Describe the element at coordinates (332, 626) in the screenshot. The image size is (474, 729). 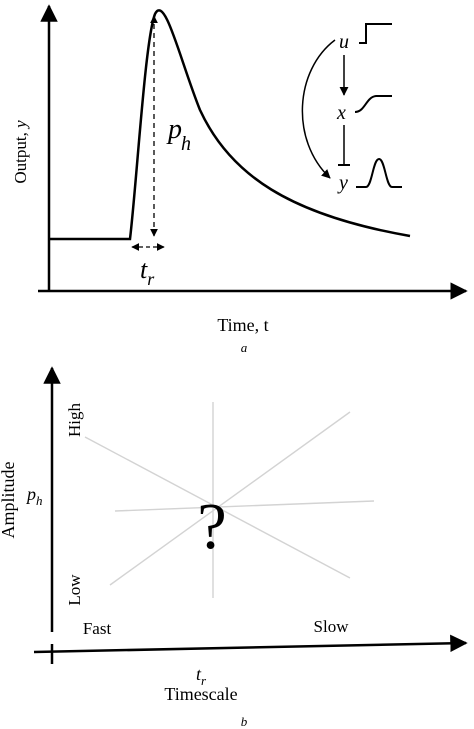
I see `slow-label: Slow` at that location.